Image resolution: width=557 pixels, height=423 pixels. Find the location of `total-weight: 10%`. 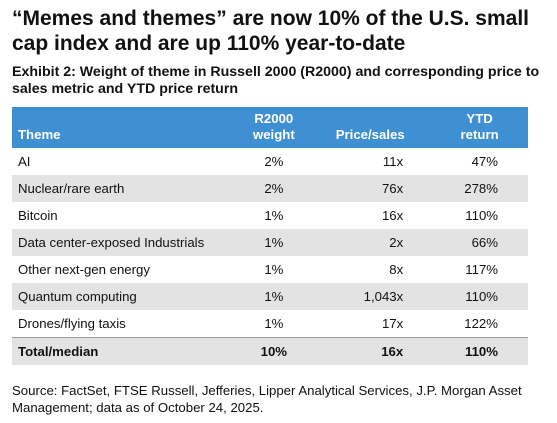

total-weight: 10% is located at coordinates (274, 351).